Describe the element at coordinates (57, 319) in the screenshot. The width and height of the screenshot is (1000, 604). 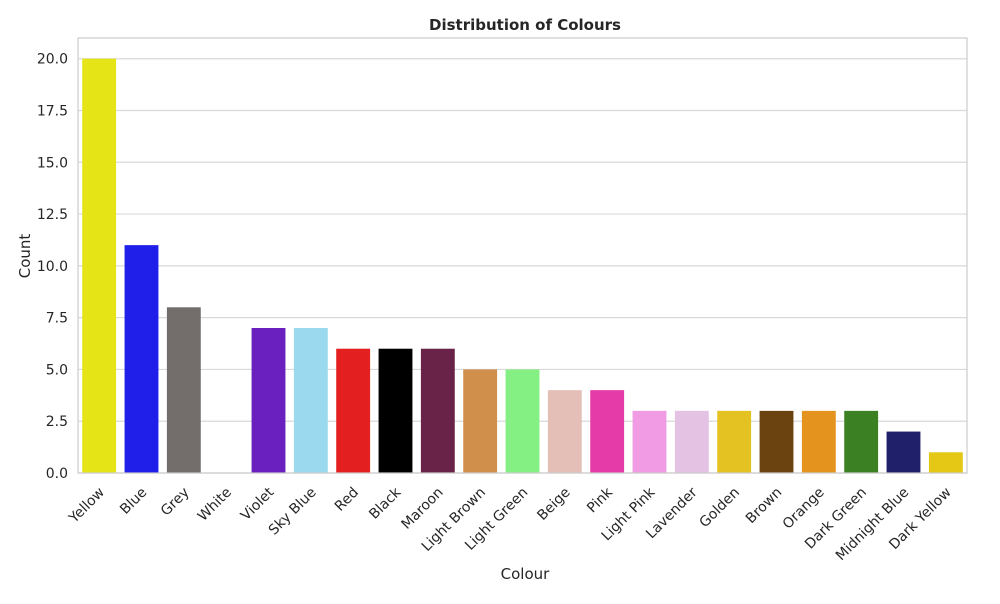
I see `y-tick-label: 7.5` at that location.